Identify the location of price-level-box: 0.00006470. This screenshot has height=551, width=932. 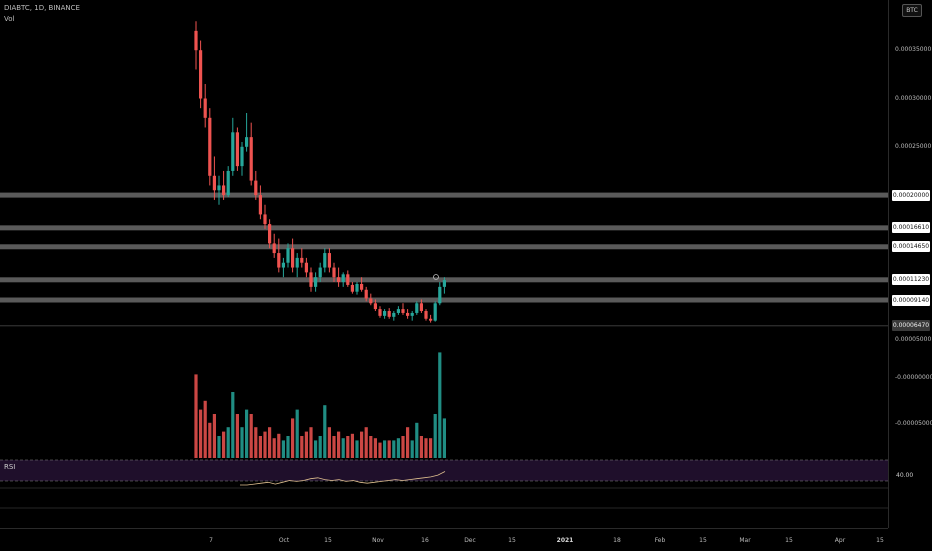
(911, 326).